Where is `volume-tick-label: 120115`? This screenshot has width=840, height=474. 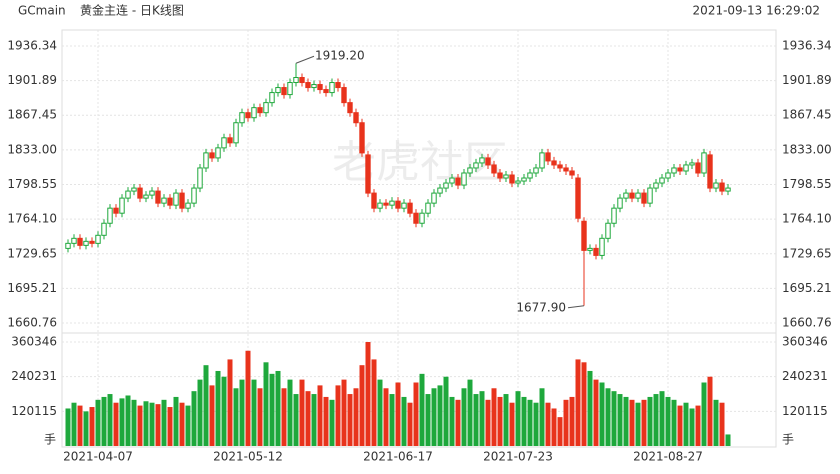 volume-tick-label: 120115 is located at coordinates (34, 411).